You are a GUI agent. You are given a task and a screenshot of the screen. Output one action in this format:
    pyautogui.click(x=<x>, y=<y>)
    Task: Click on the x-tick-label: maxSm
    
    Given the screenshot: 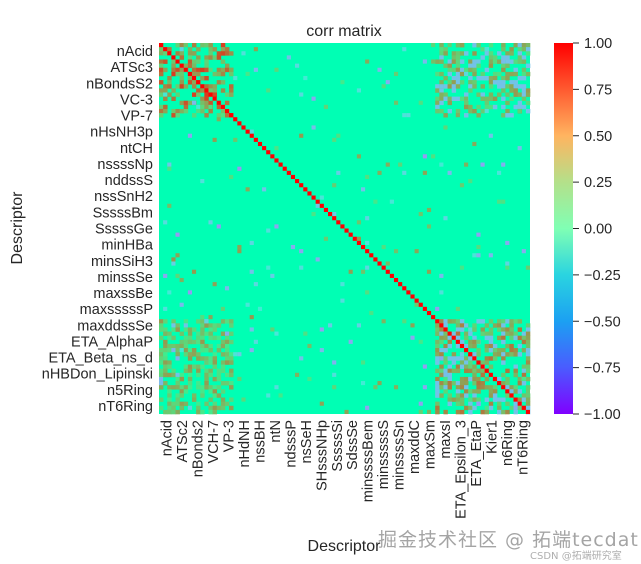 What is the action you would take?
    pyautogui.click(x=431, y=444)
    